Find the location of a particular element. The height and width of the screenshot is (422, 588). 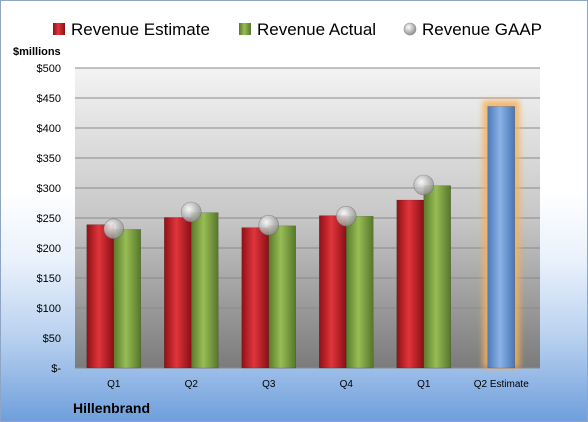

y-tick-label: $50 is located at coordinates (52, 339).